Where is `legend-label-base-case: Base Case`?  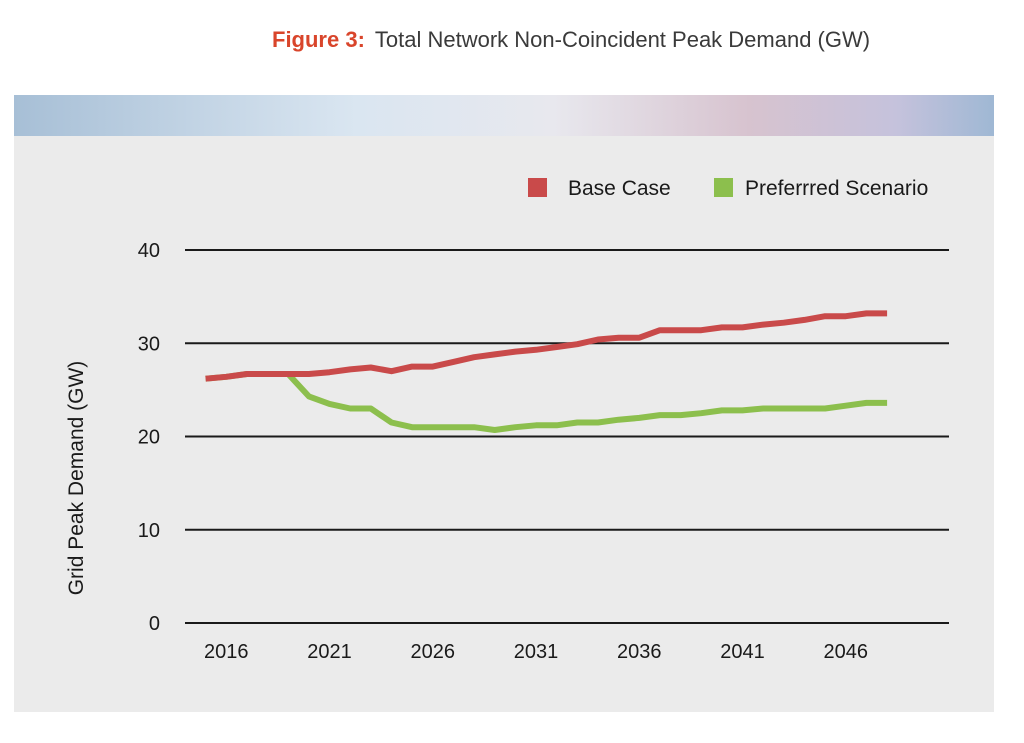 legend-label-base-case: Base Case is located at coordinates (619, 188).